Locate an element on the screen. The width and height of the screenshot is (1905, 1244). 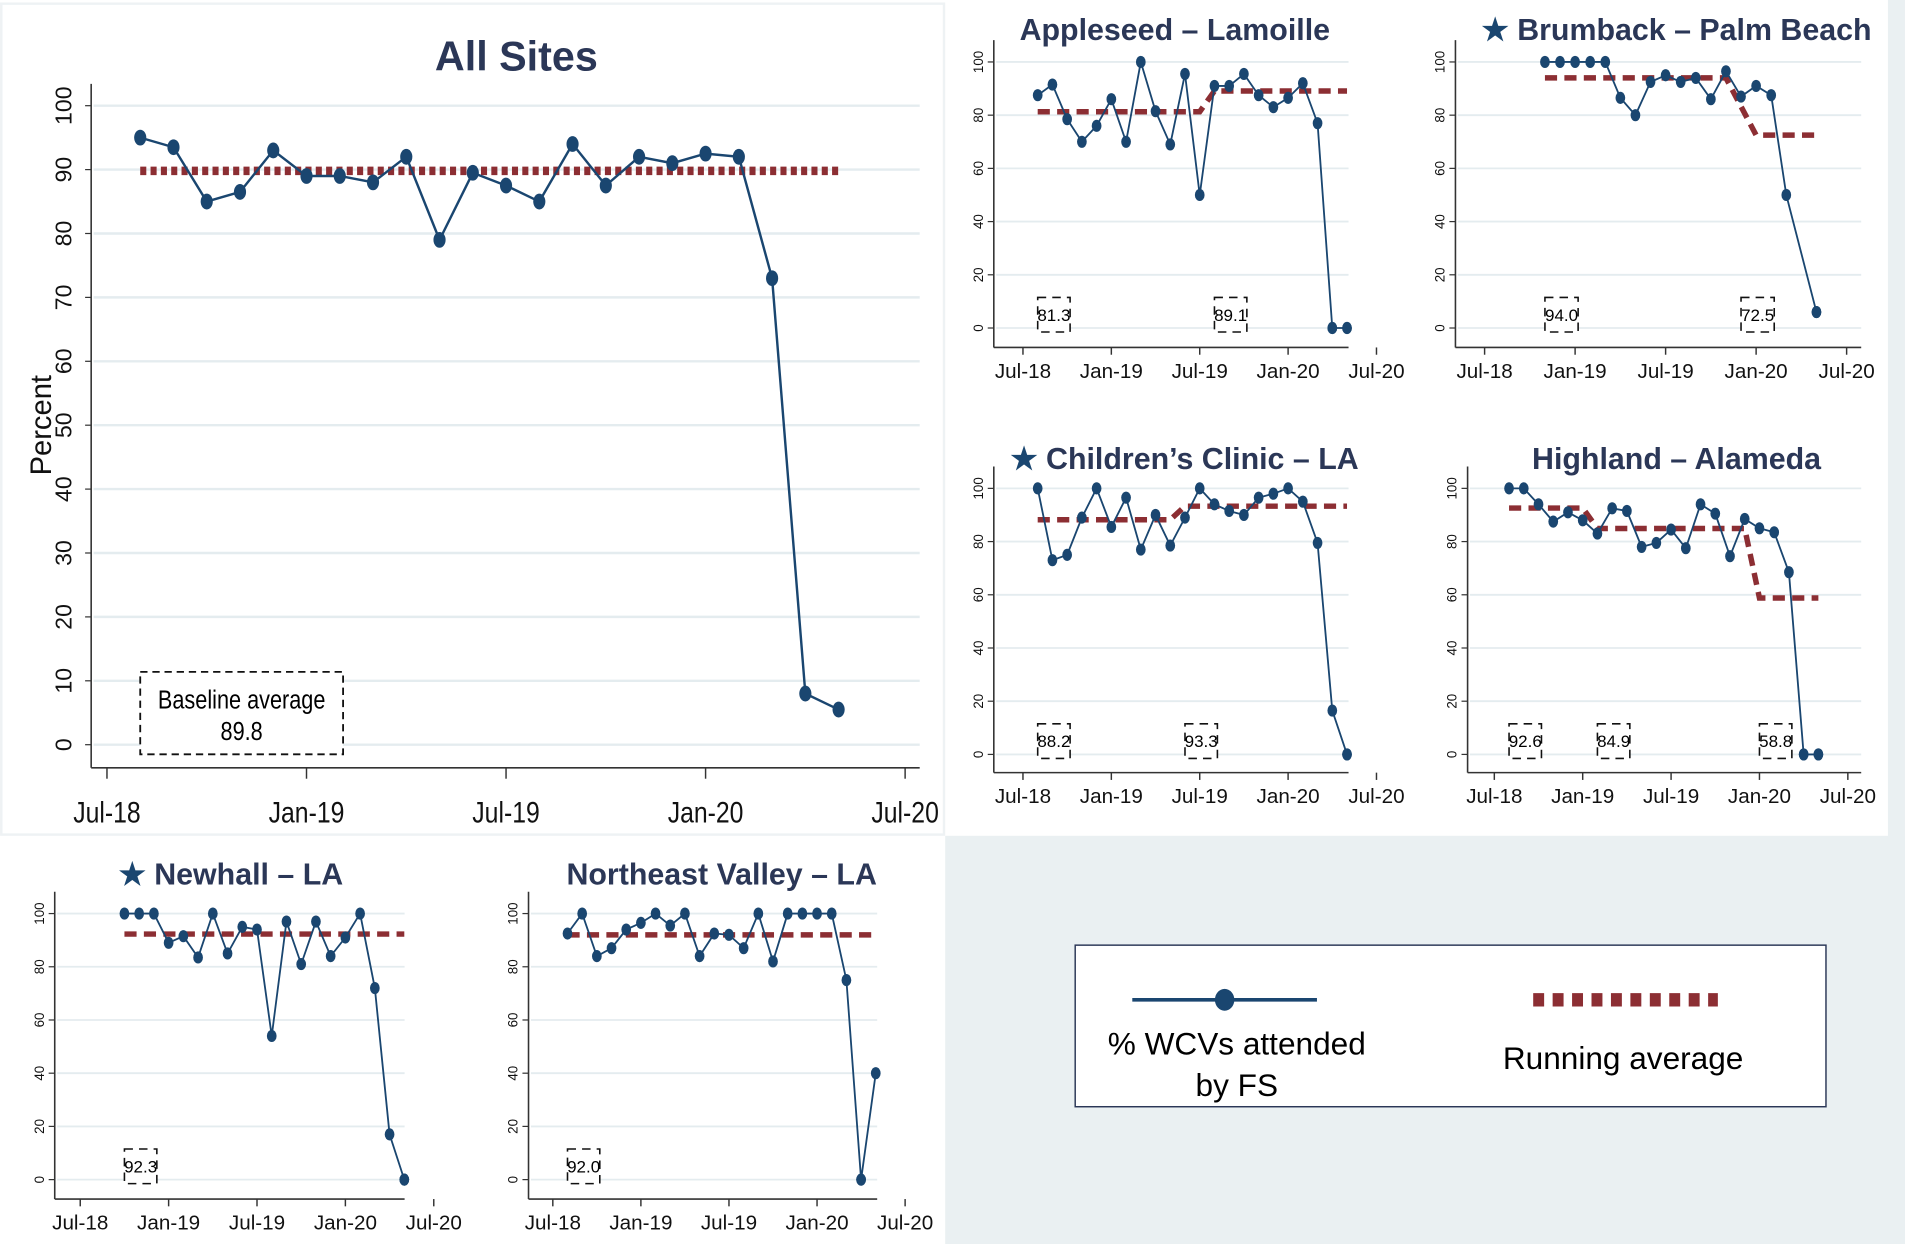
chart-title-text: Brumback – Palm Beach is located at coordinates (1694, 30).